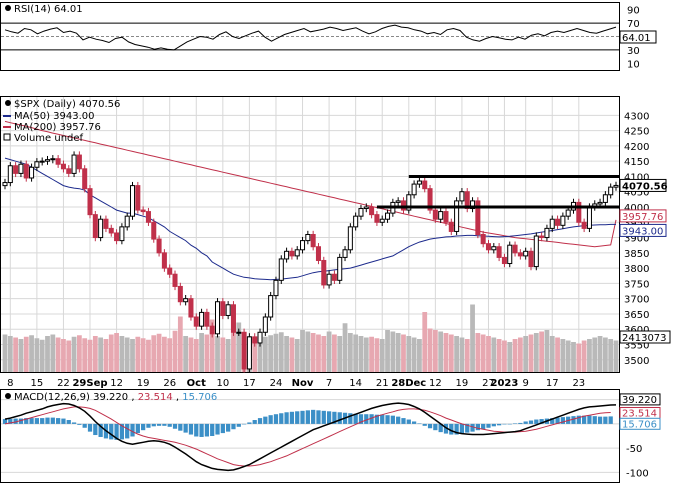 The height and width of the screenshot is (491, 674). I want to click on price-tag: 3957.76, so click(643, 216).